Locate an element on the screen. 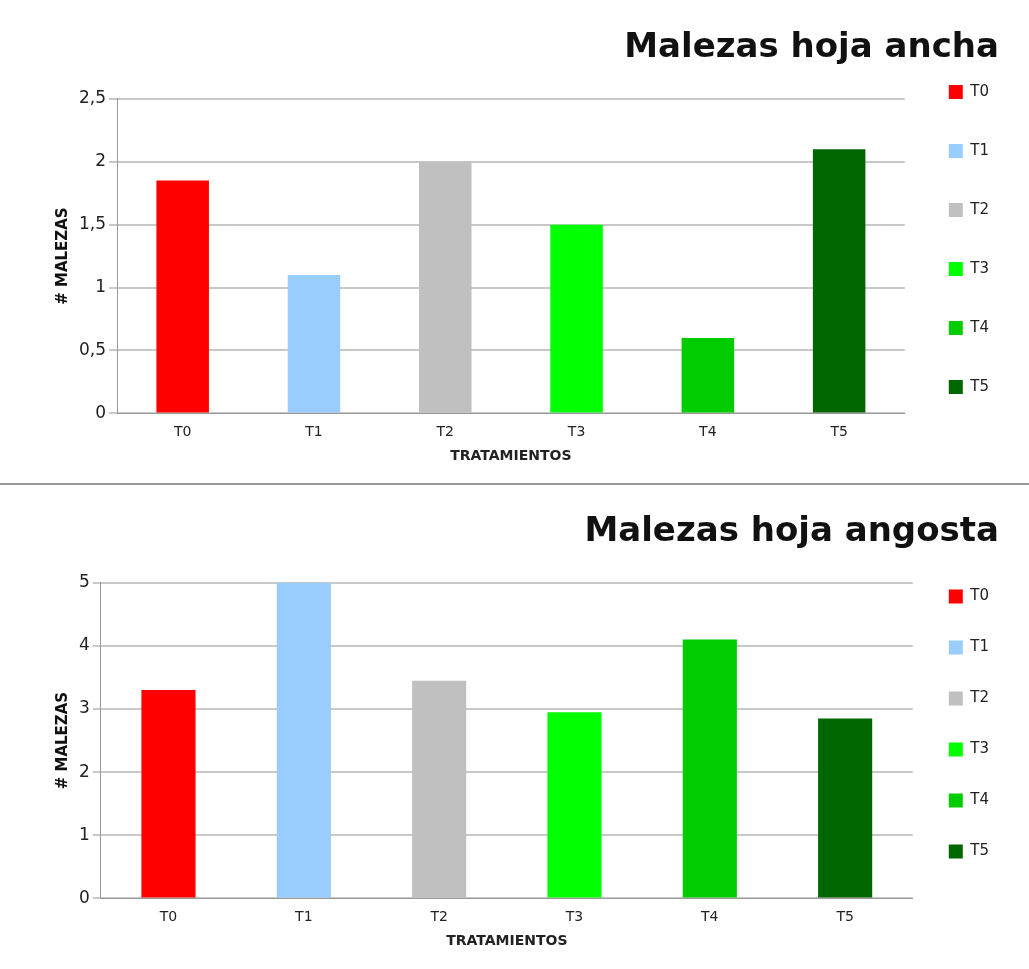  y-tick-label: 3 is located at coordinates (84, 707).